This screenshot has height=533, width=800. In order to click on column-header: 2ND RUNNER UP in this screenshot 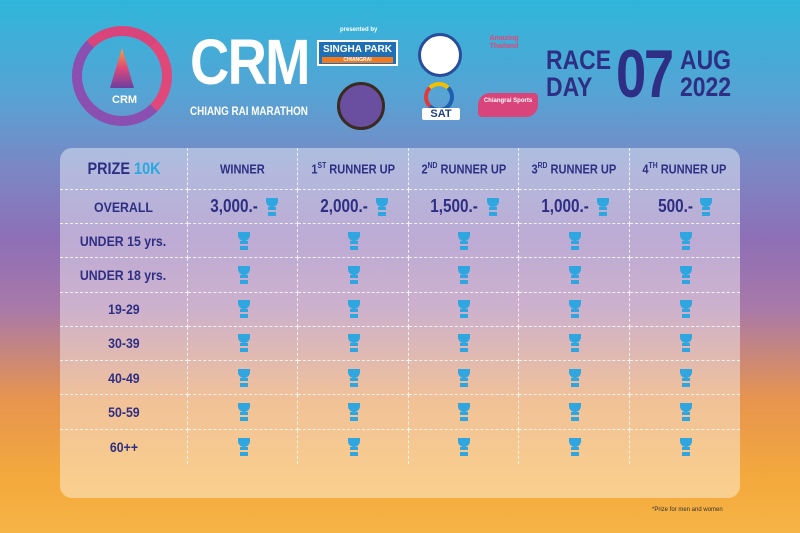, I will do `click(464, 169)`.